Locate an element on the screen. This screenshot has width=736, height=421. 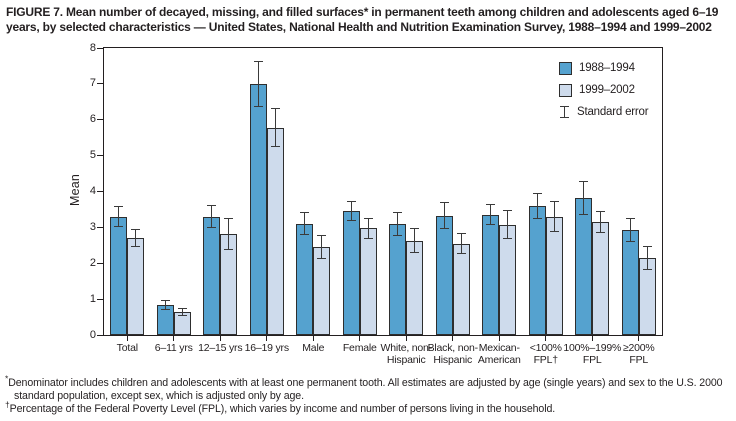
y-tick-label: 5 is located at coordinates (92, 155).